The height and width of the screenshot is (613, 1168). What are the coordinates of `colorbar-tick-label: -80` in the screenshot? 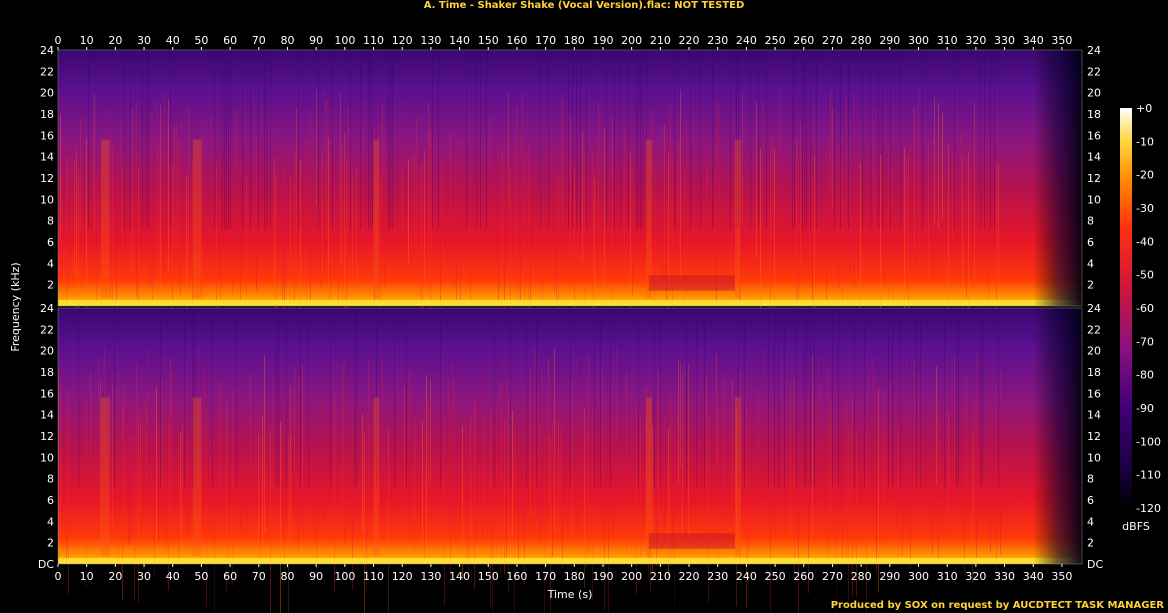 It's located at (1145, 375).